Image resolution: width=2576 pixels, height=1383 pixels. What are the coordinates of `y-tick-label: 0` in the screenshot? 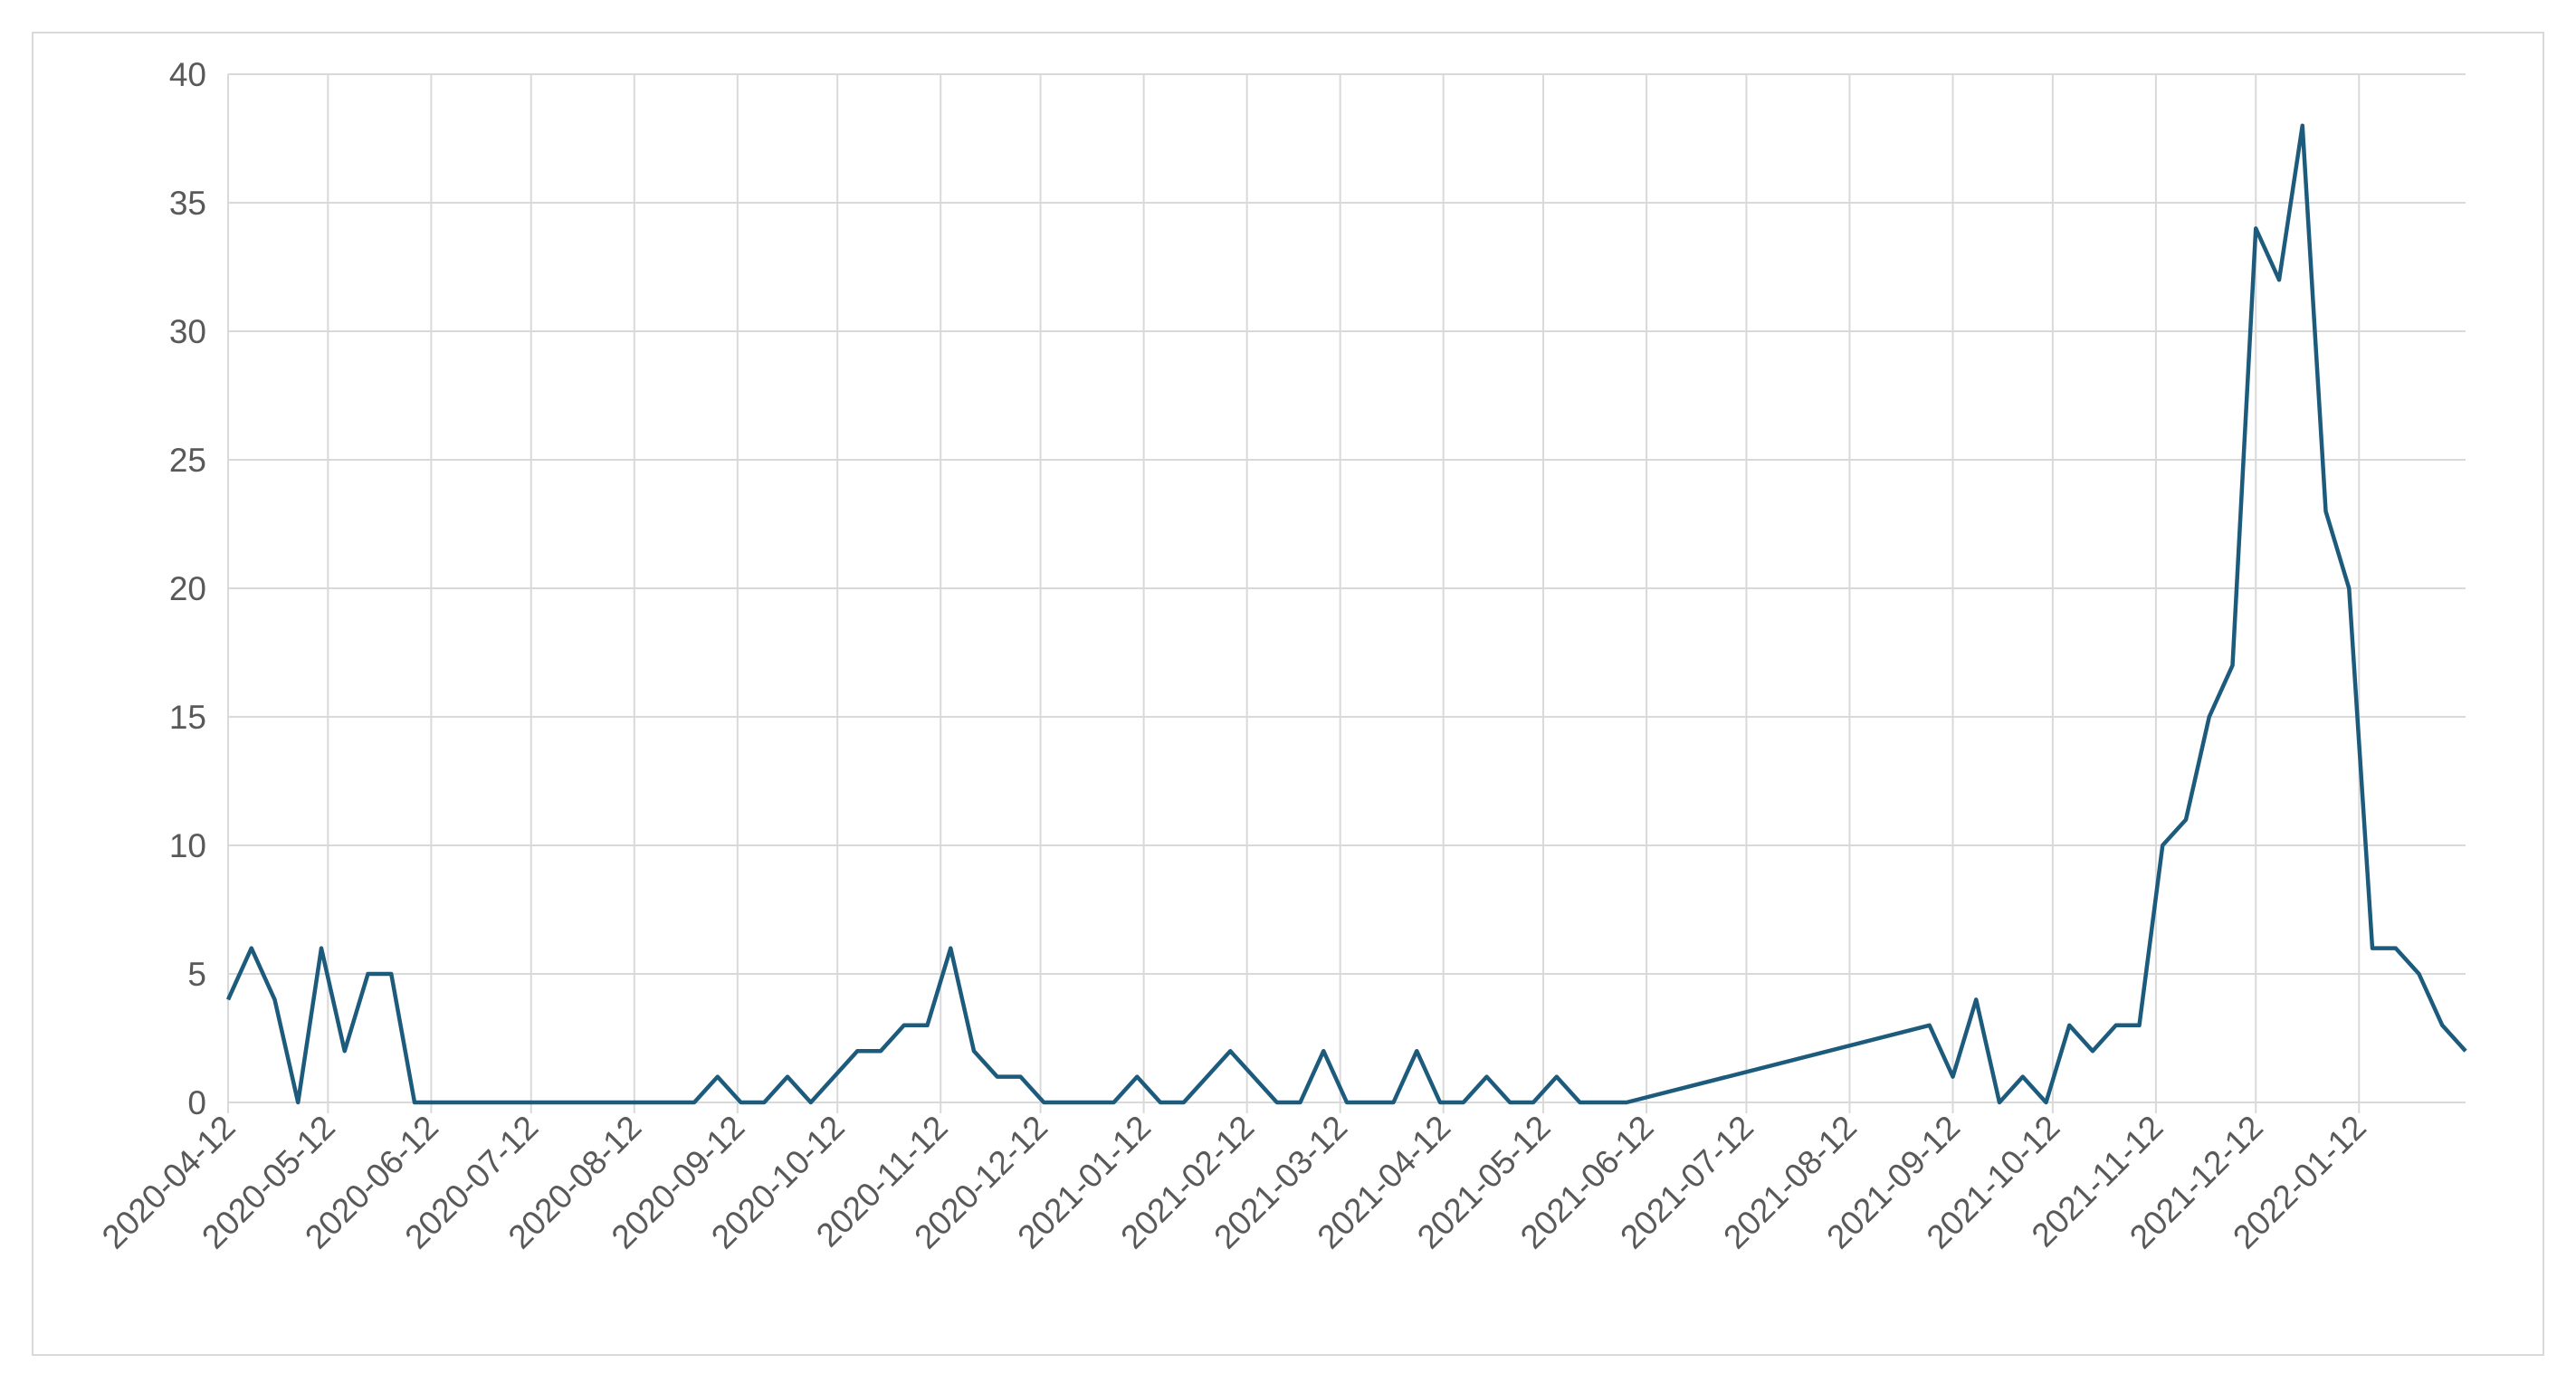 It's located at (196, 1102).